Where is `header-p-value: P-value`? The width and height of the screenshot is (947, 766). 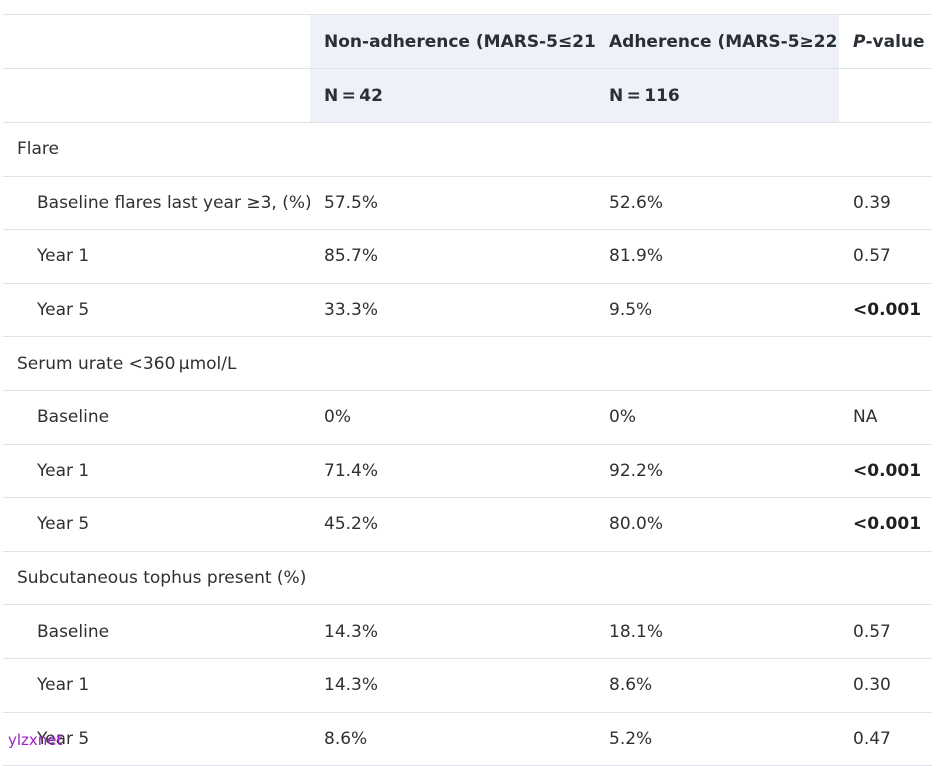 header-p-value: P-value is located at coordinates (885, 41).